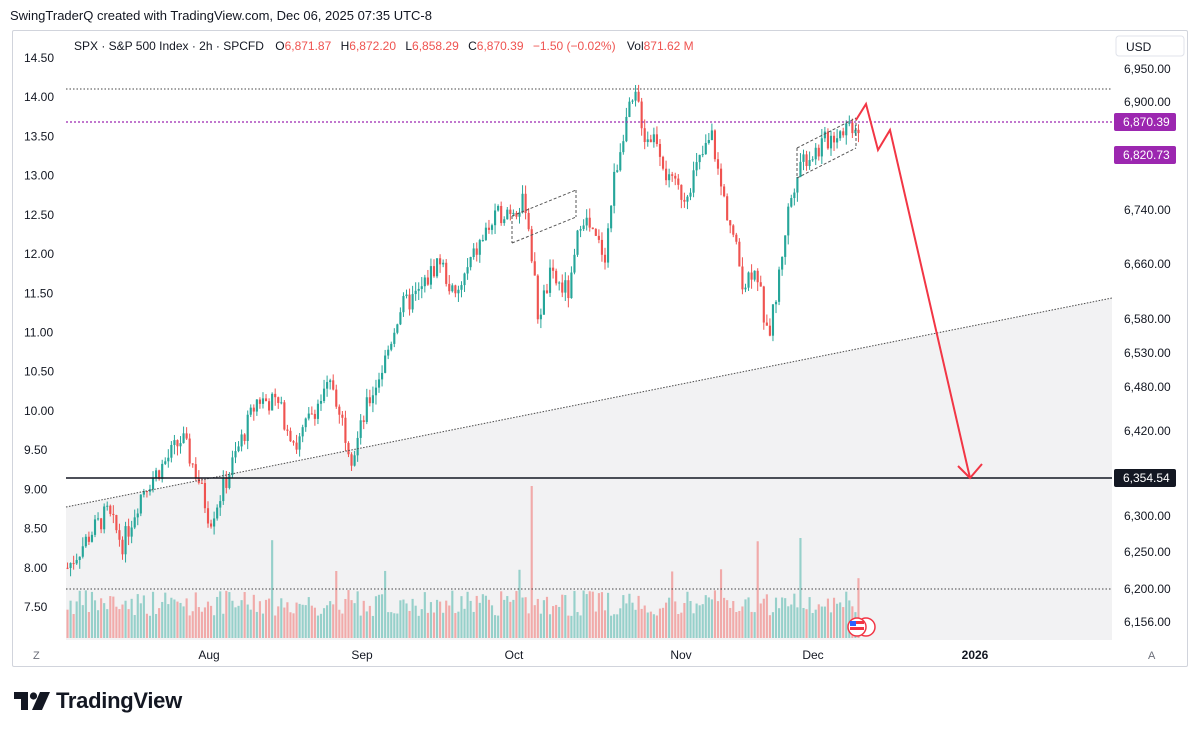  What do you see at coordinates (36, 489) in the screenshot?
I see `left-axis-tick-label: 9.00` at bounding box center [36, 489].